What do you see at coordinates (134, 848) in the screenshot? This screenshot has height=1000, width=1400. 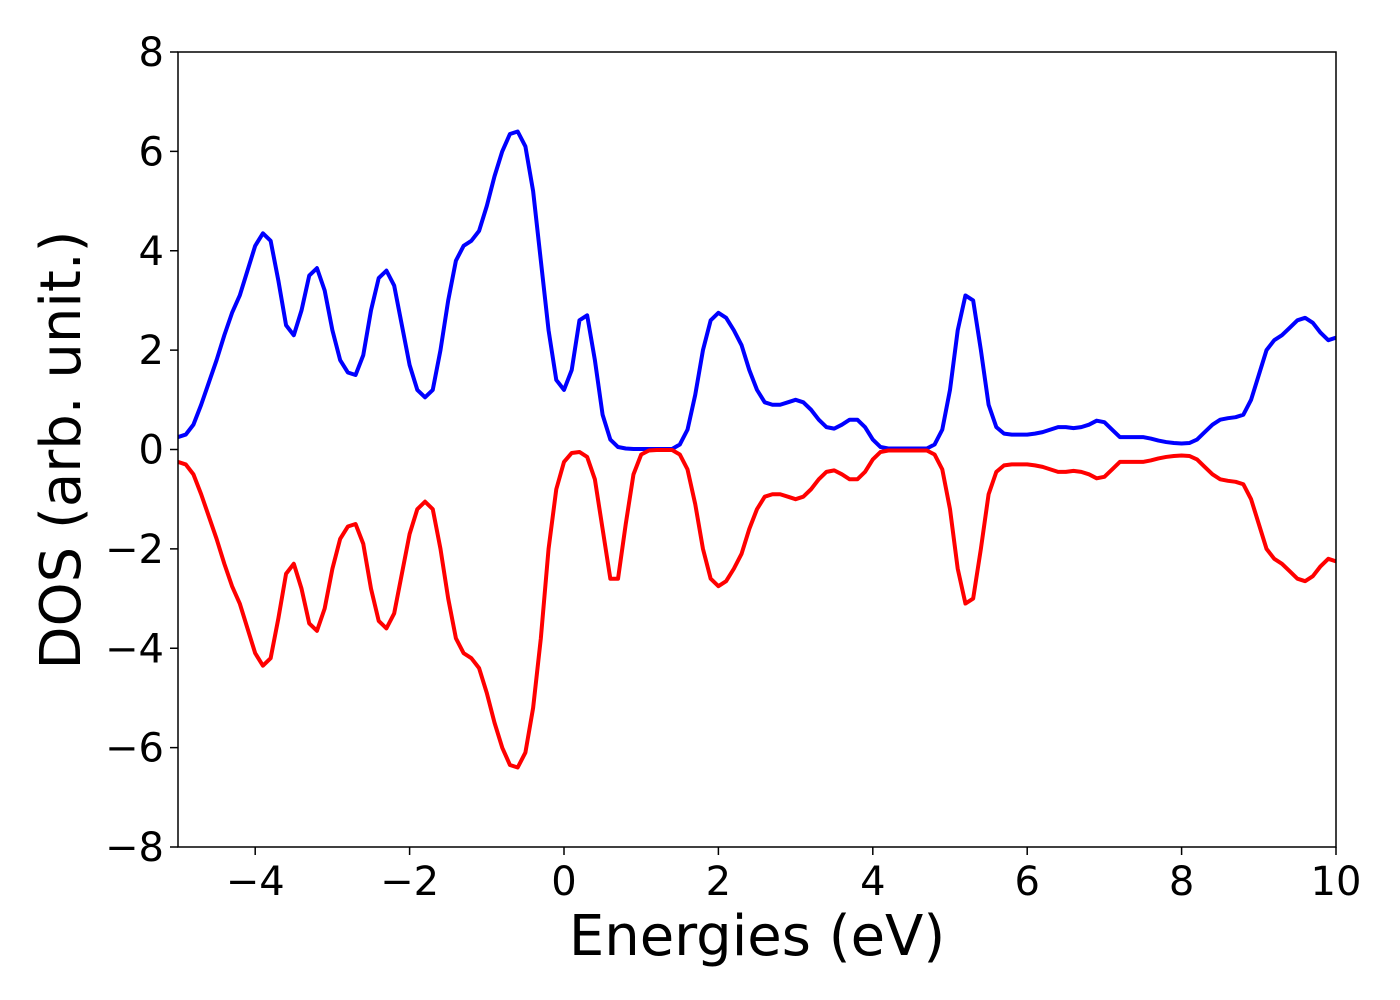 I see `y-tick-label: −8` at bounding box center [134, 848].